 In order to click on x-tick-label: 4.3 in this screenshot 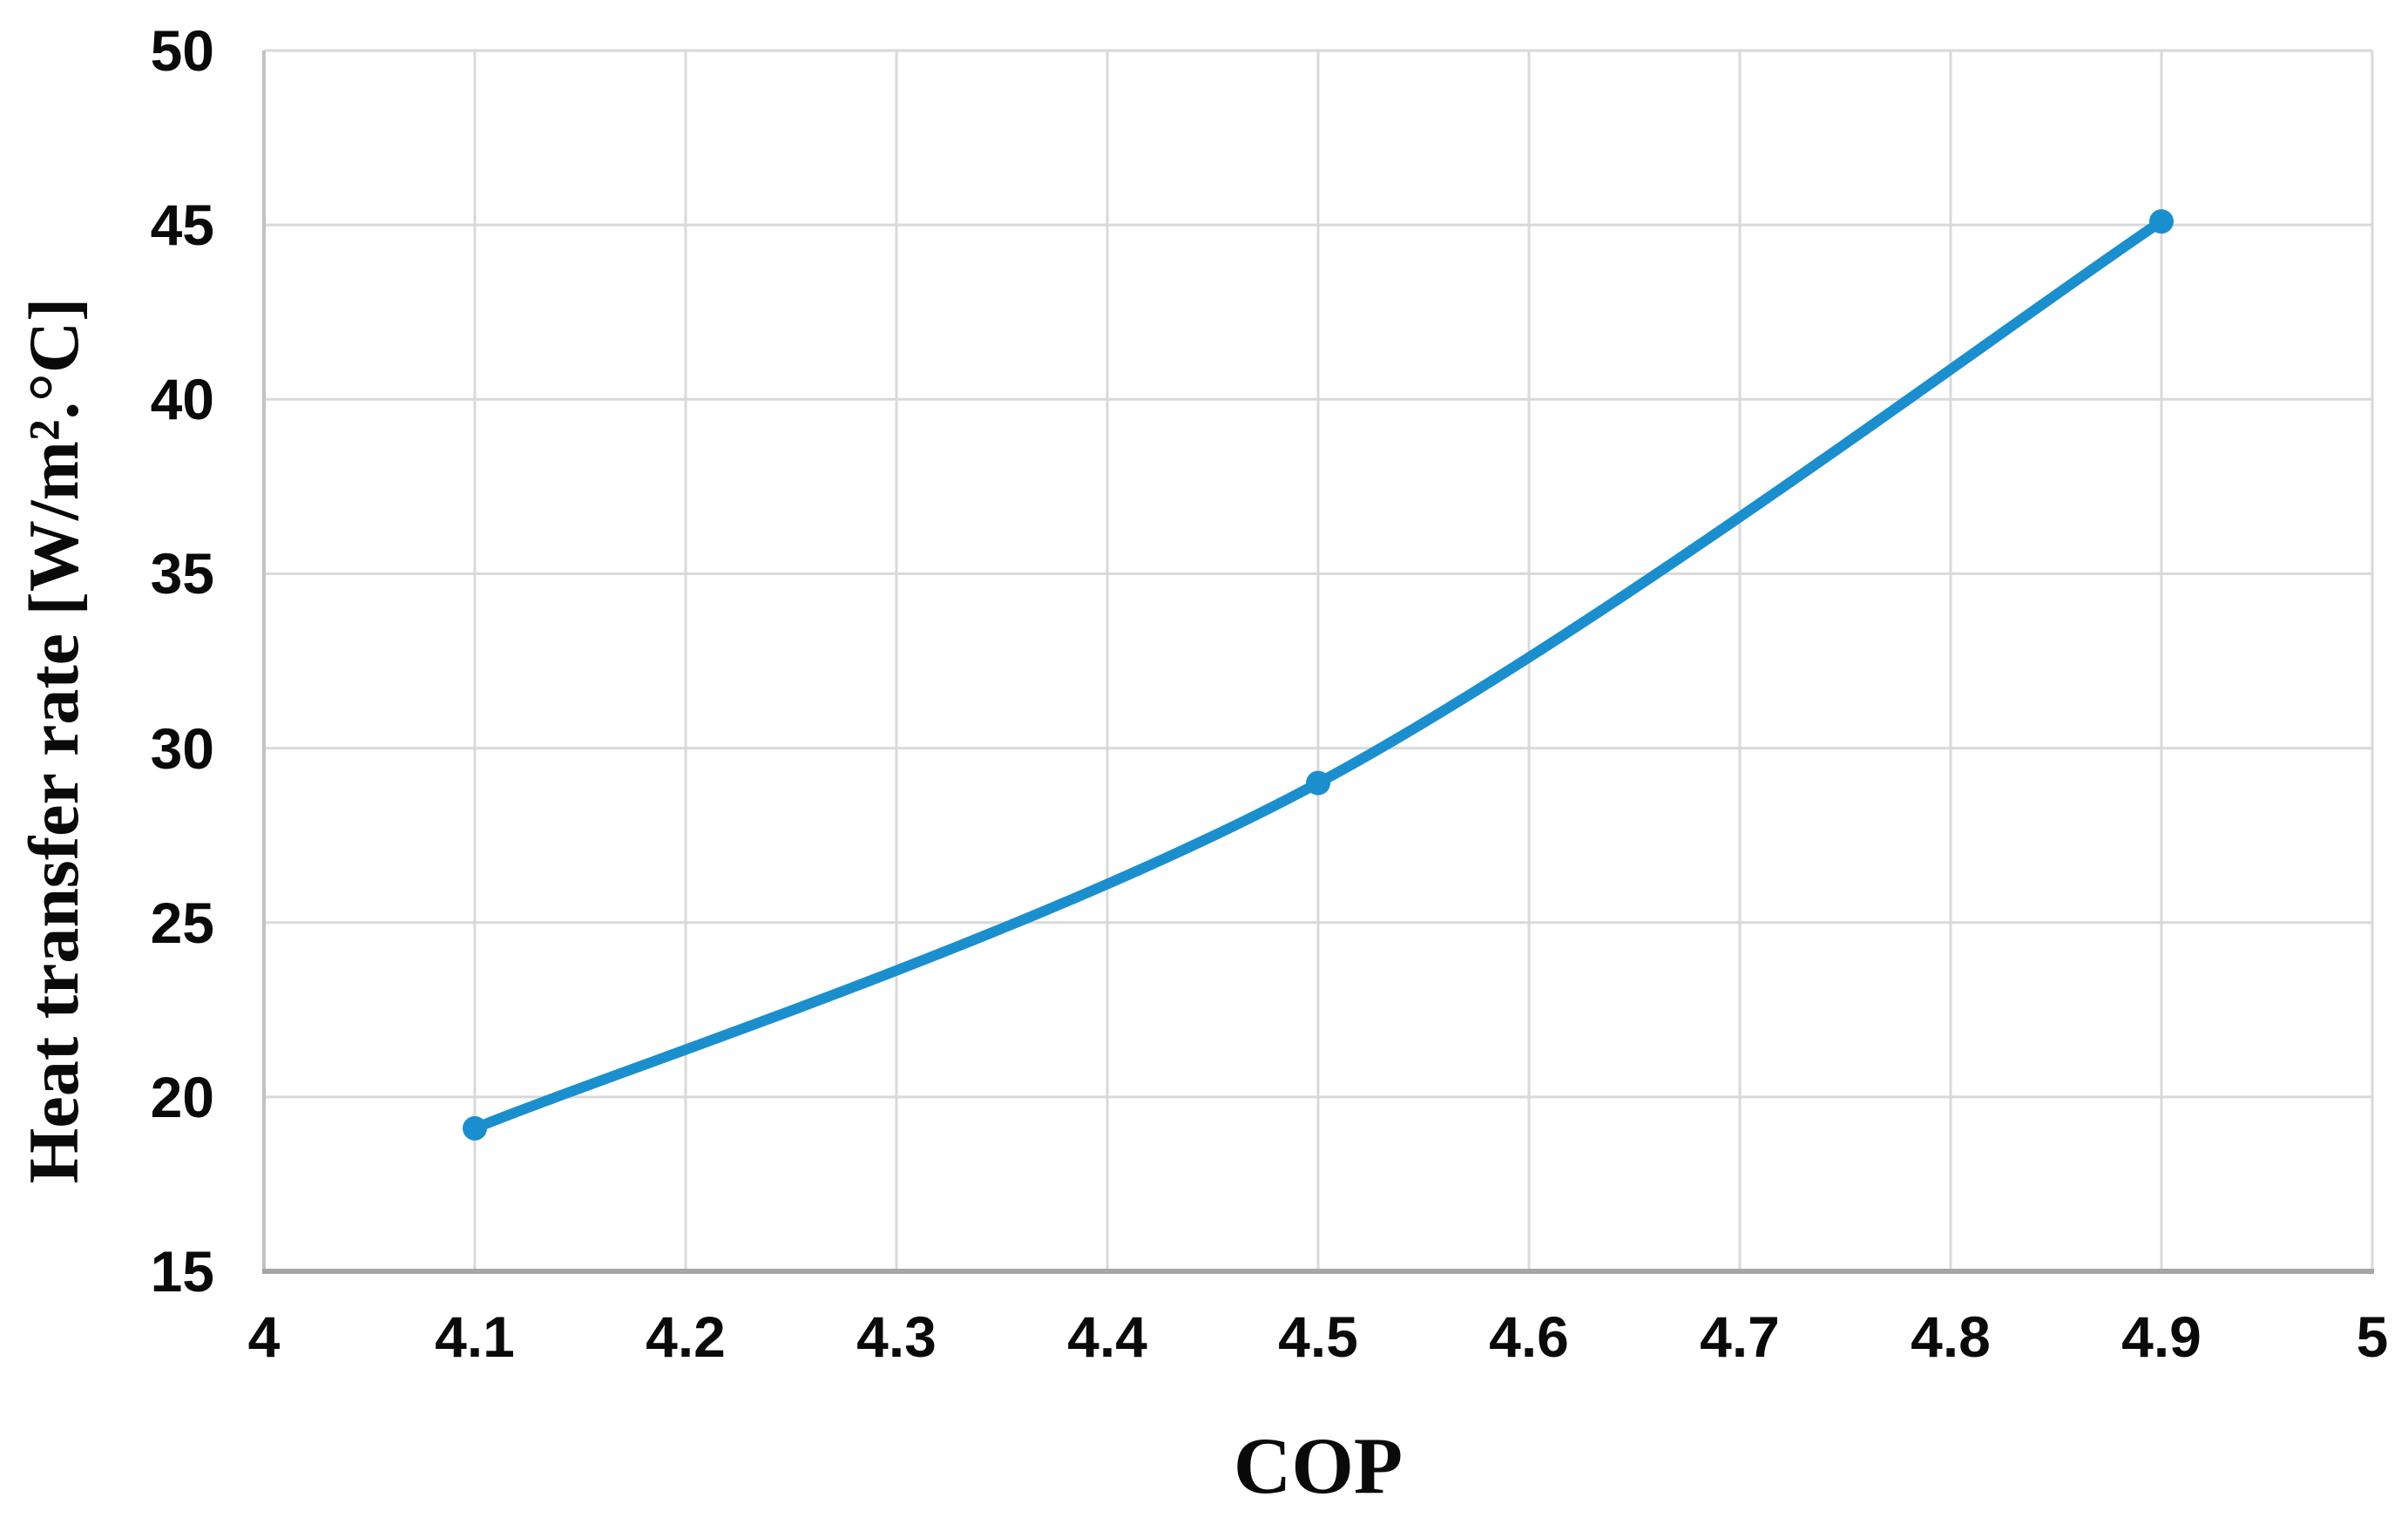, I will do `click(896, 1336)`.